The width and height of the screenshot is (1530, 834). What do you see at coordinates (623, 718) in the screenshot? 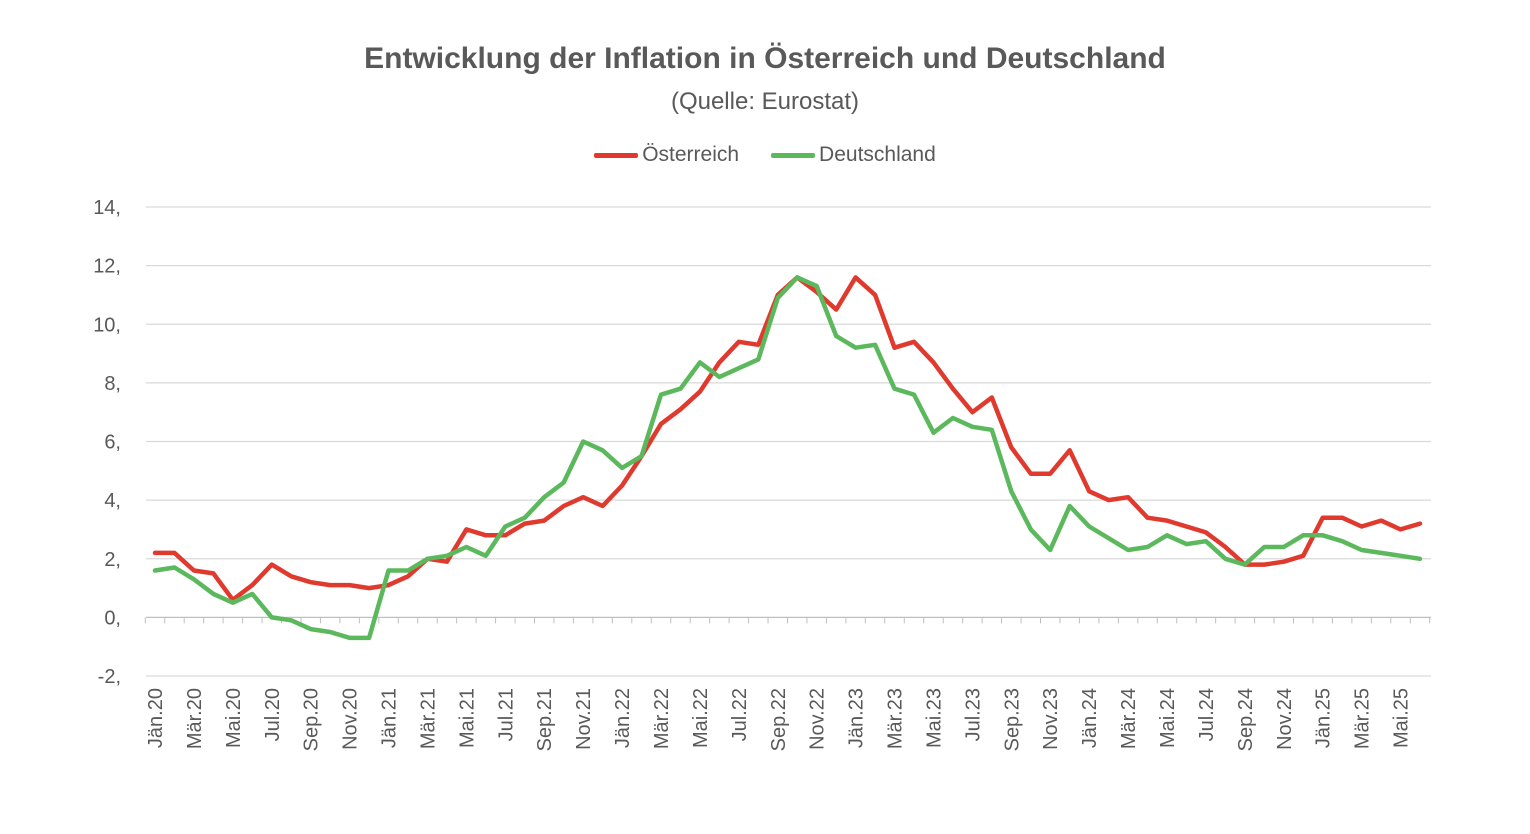
I see `x-tick-label: Jän.22` at bounding box center [623, 718].